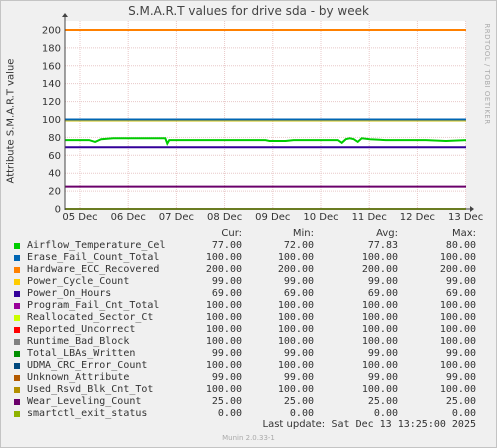  I want to click on legend-header-avg: Avg:, so click(387, 233).